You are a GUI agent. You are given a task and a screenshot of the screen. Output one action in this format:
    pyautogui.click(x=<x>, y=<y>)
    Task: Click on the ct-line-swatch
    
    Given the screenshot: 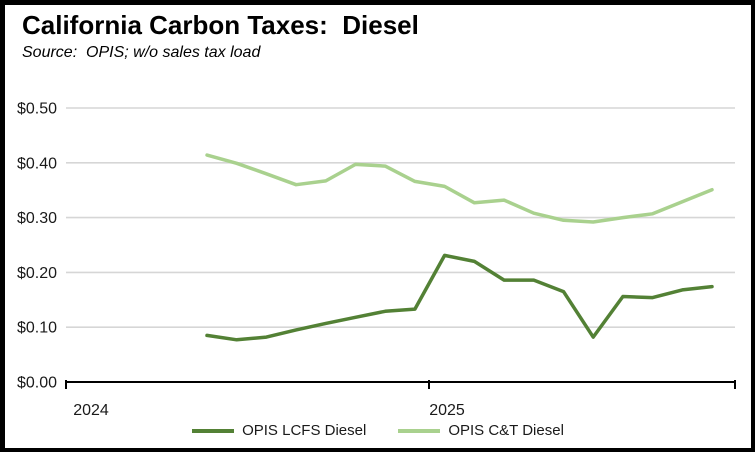 What is the action you would take?
    pyautogui.click(x=419, y=430)
    